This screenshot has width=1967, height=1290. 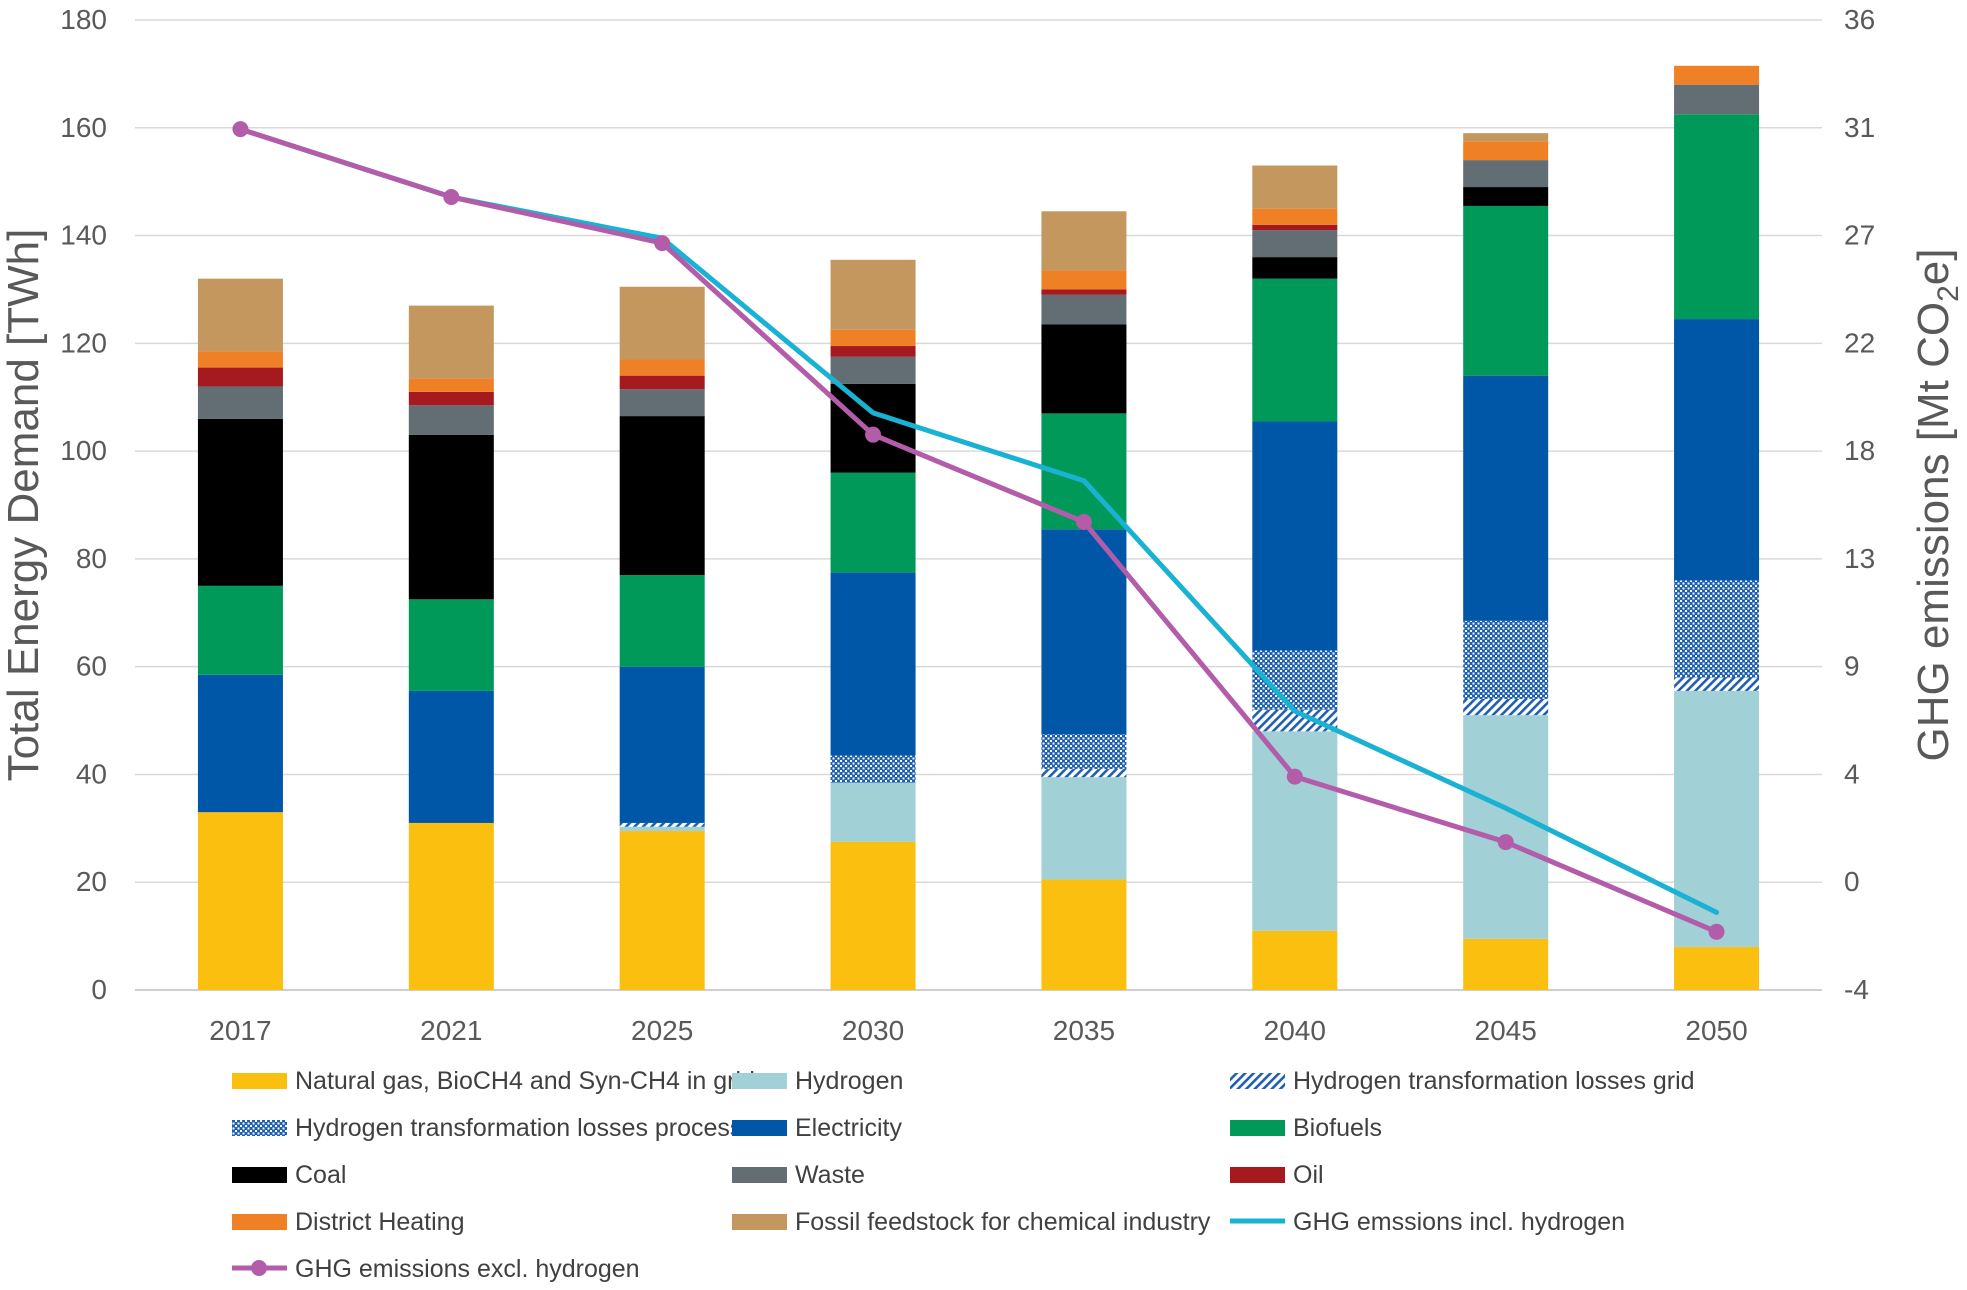 What do you see at coordinates (1852, 666) in the screenshot?
I see `y2-tick-label: 9` at bounding box center [1852, 666].